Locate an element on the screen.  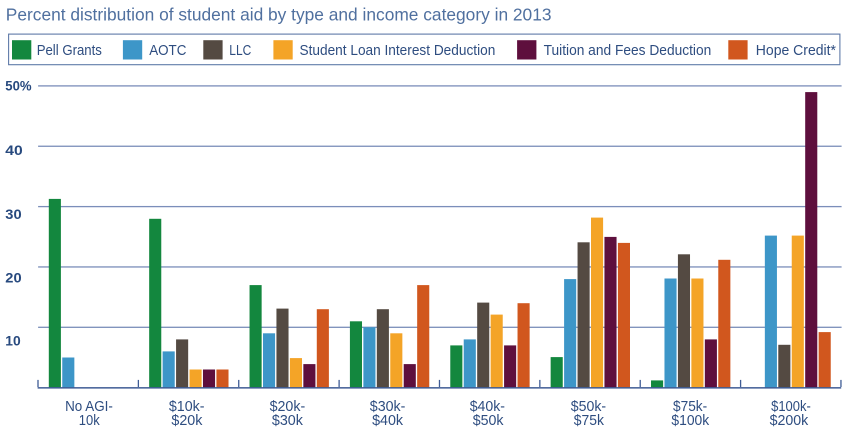
svg-text: AOTC is located at coordinates (167, 51).